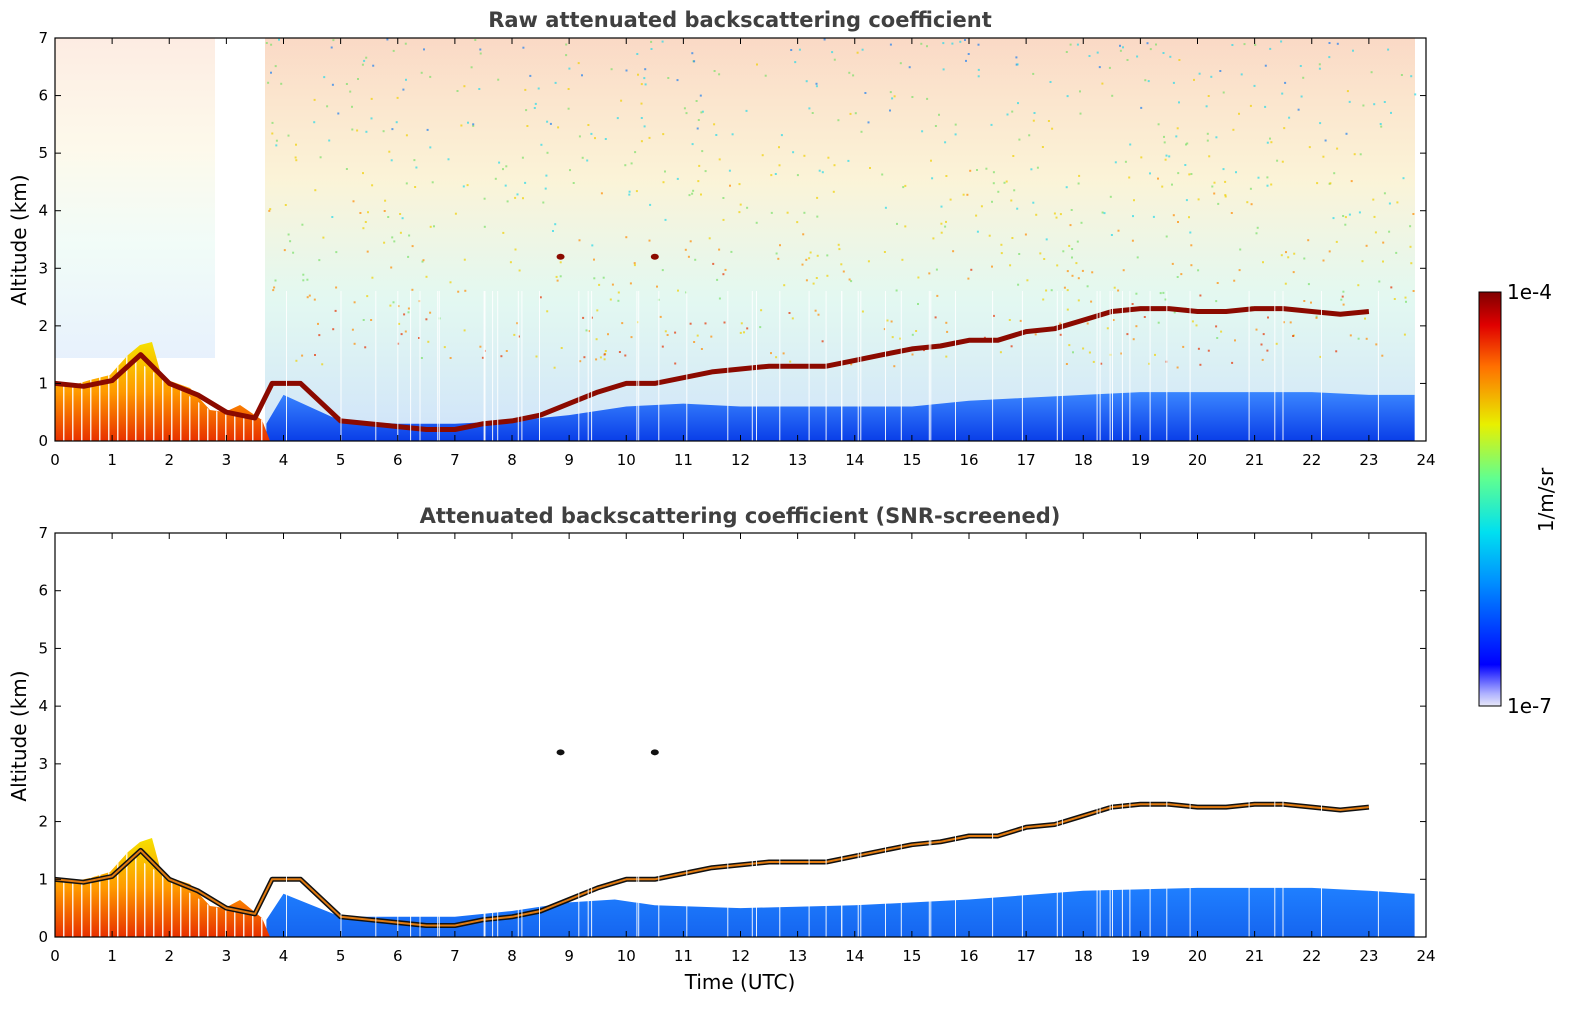 The height and width of the screenshot is (1020, 1595). I want to click on x-tick-label: 11, so click(683, 460).